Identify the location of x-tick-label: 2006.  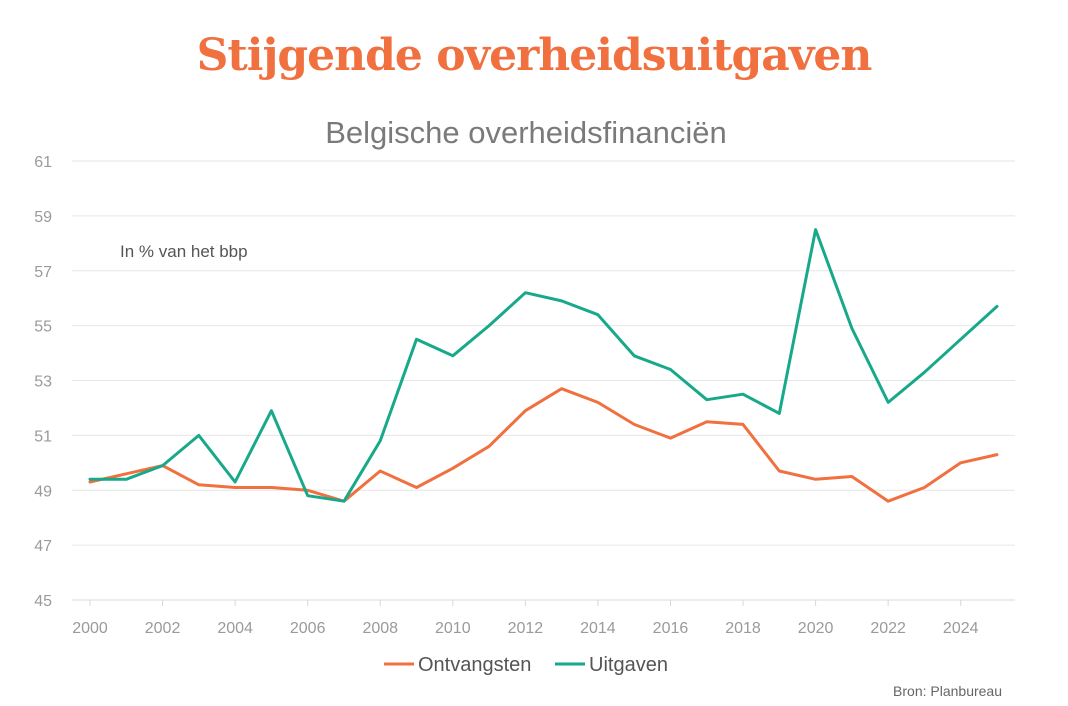
(308, 628).